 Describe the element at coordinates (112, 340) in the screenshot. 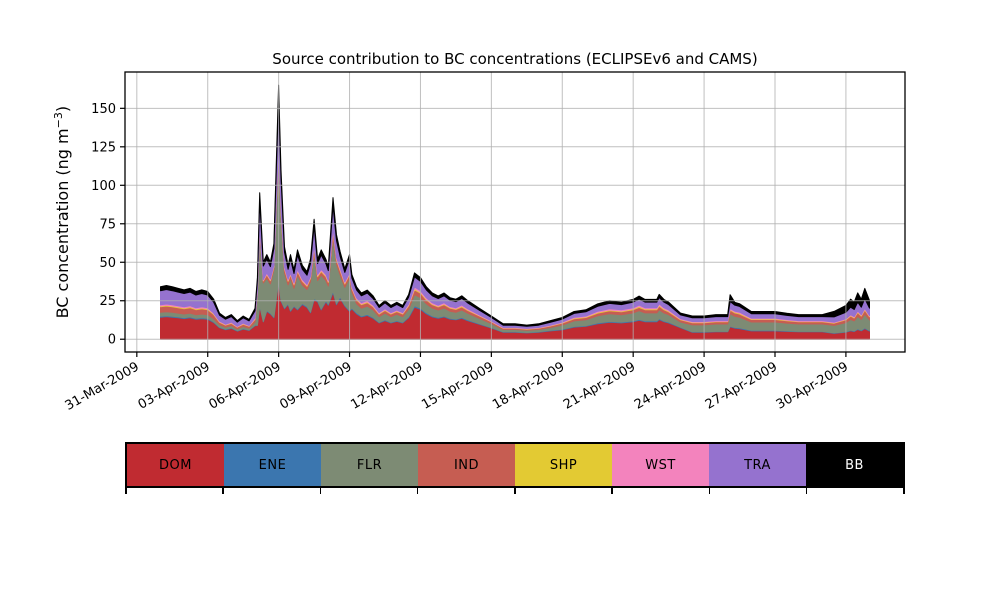

I see `y-tick-label: 0` at that location.